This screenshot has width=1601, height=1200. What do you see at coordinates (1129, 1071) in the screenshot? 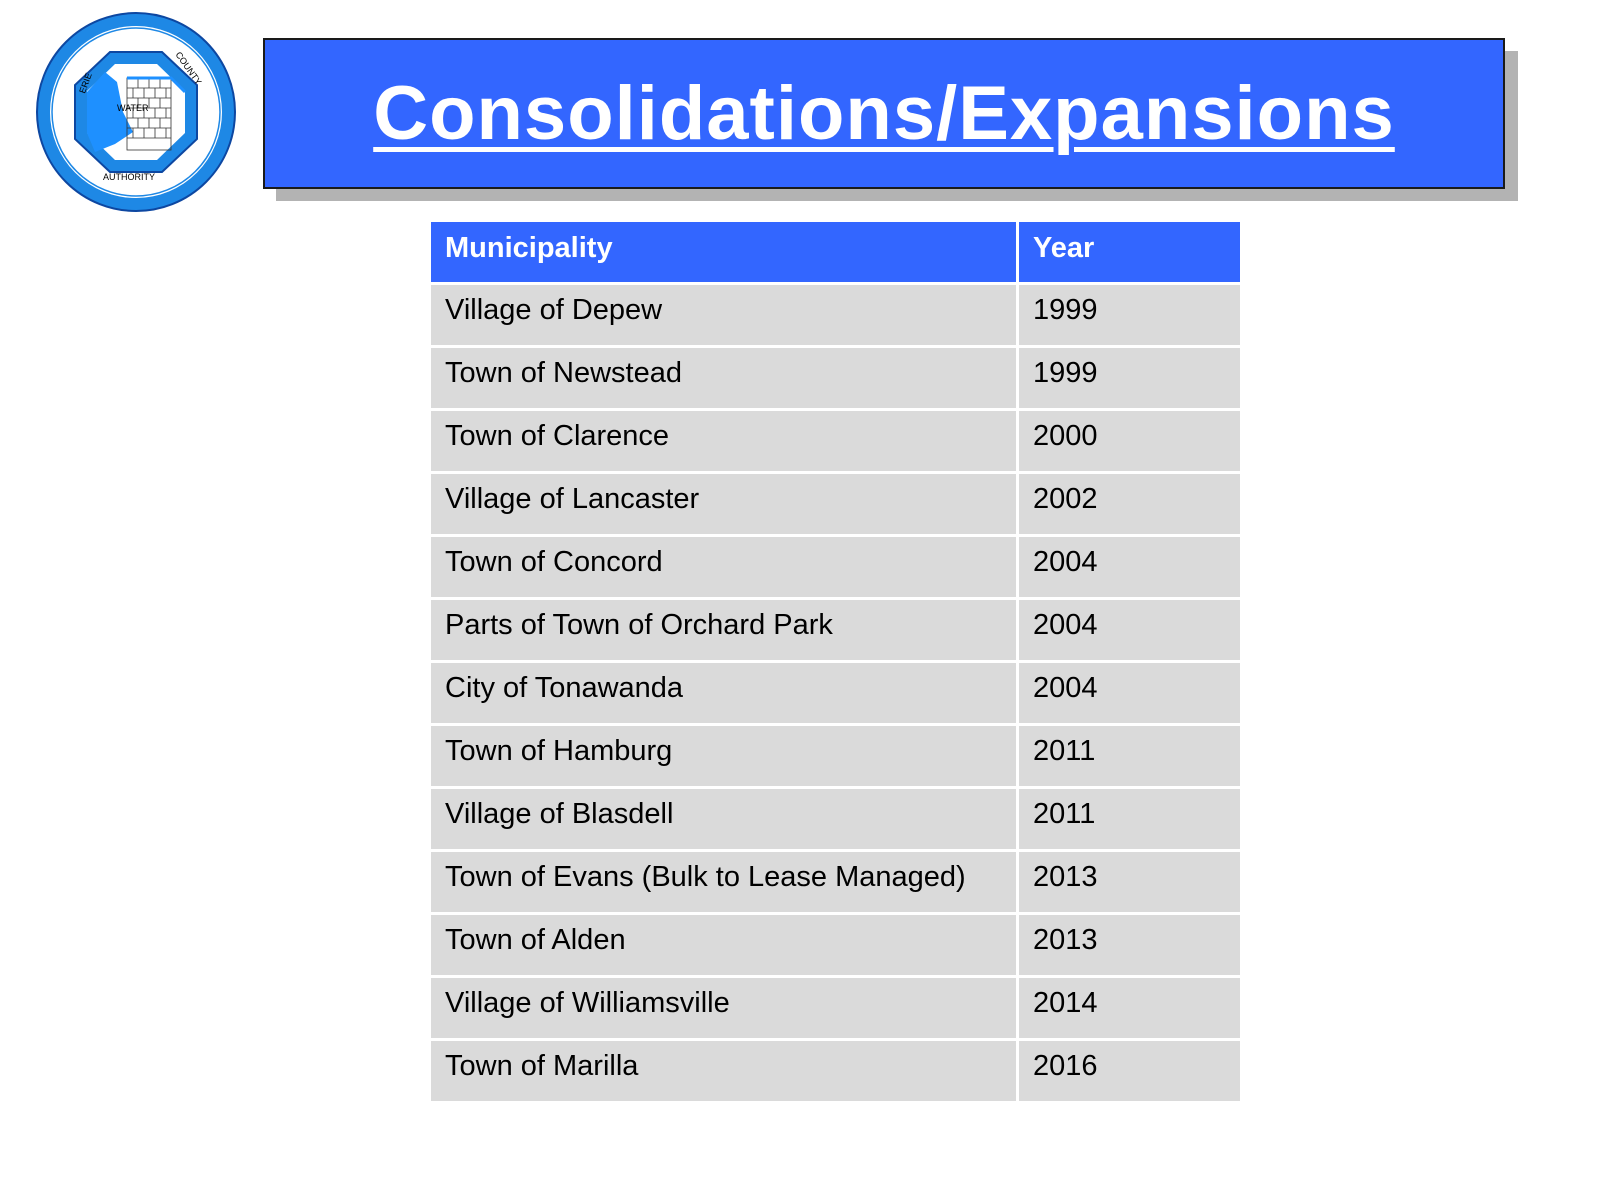
I see `cell-year: 2016` at bounding box center [1129, 1071].